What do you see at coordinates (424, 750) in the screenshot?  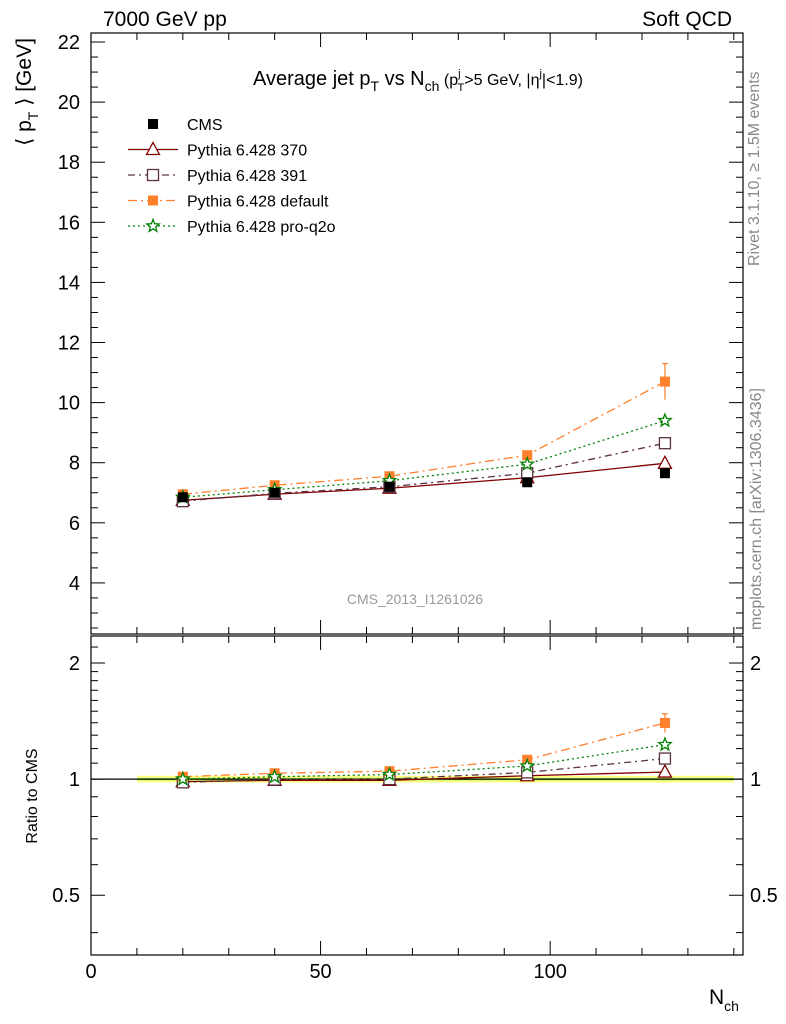 I see `ratio-series-line` at bounding box center [424, 750].